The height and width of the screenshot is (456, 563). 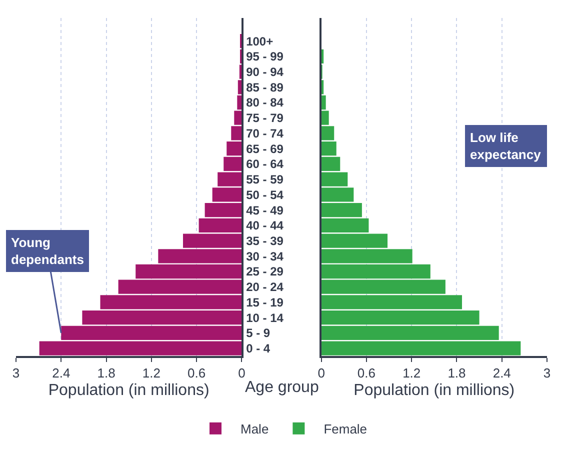 I want to click on y-tick-label: 0 - 4, so click(x=258, y=349).